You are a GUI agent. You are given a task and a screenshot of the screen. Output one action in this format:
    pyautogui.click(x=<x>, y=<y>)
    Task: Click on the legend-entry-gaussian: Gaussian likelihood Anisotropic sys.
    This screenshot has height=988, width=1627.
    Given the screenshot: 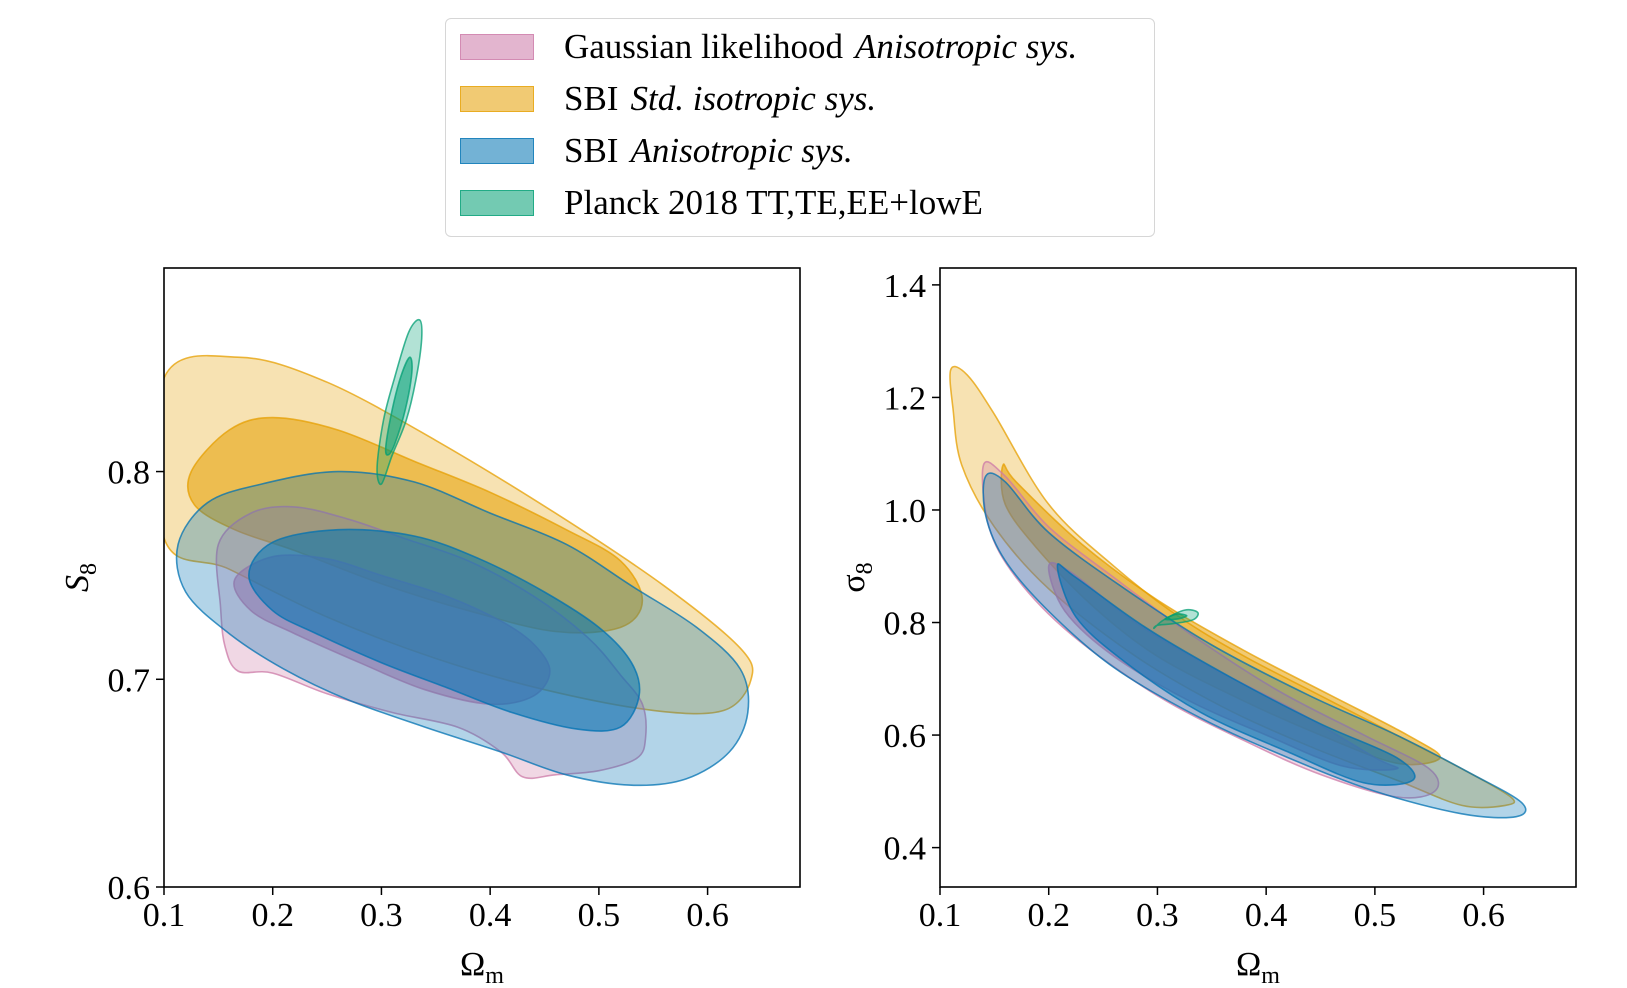 What is the action you would take?
    pyautogui.click(x=768, y=47)
    